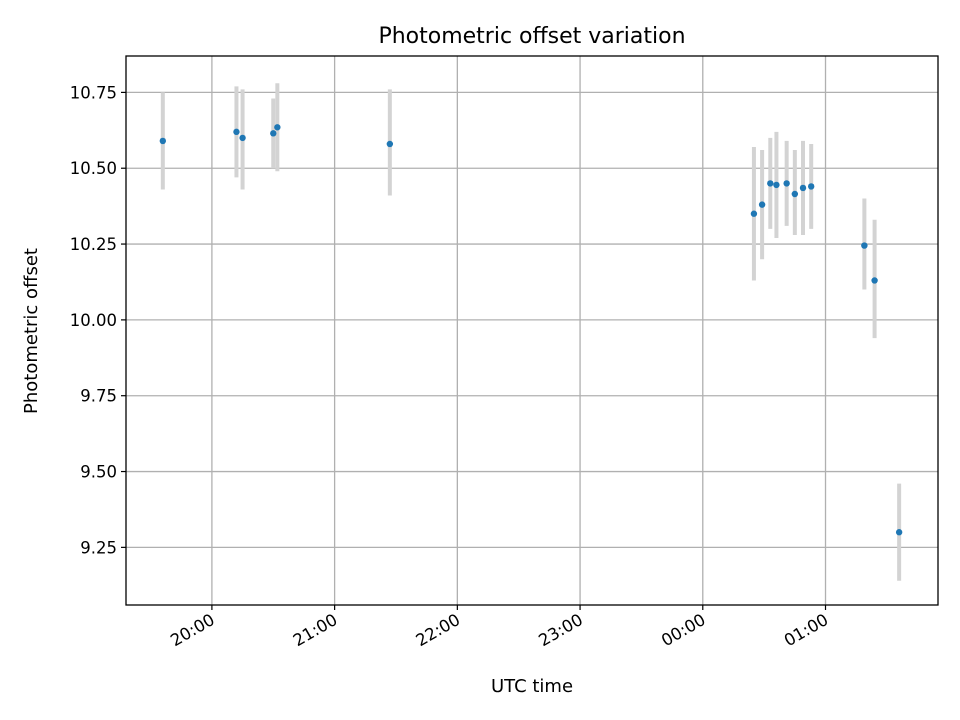 The image size is (960, 720). I want to click on y-tick-label: 9.50, so click(98, 472).